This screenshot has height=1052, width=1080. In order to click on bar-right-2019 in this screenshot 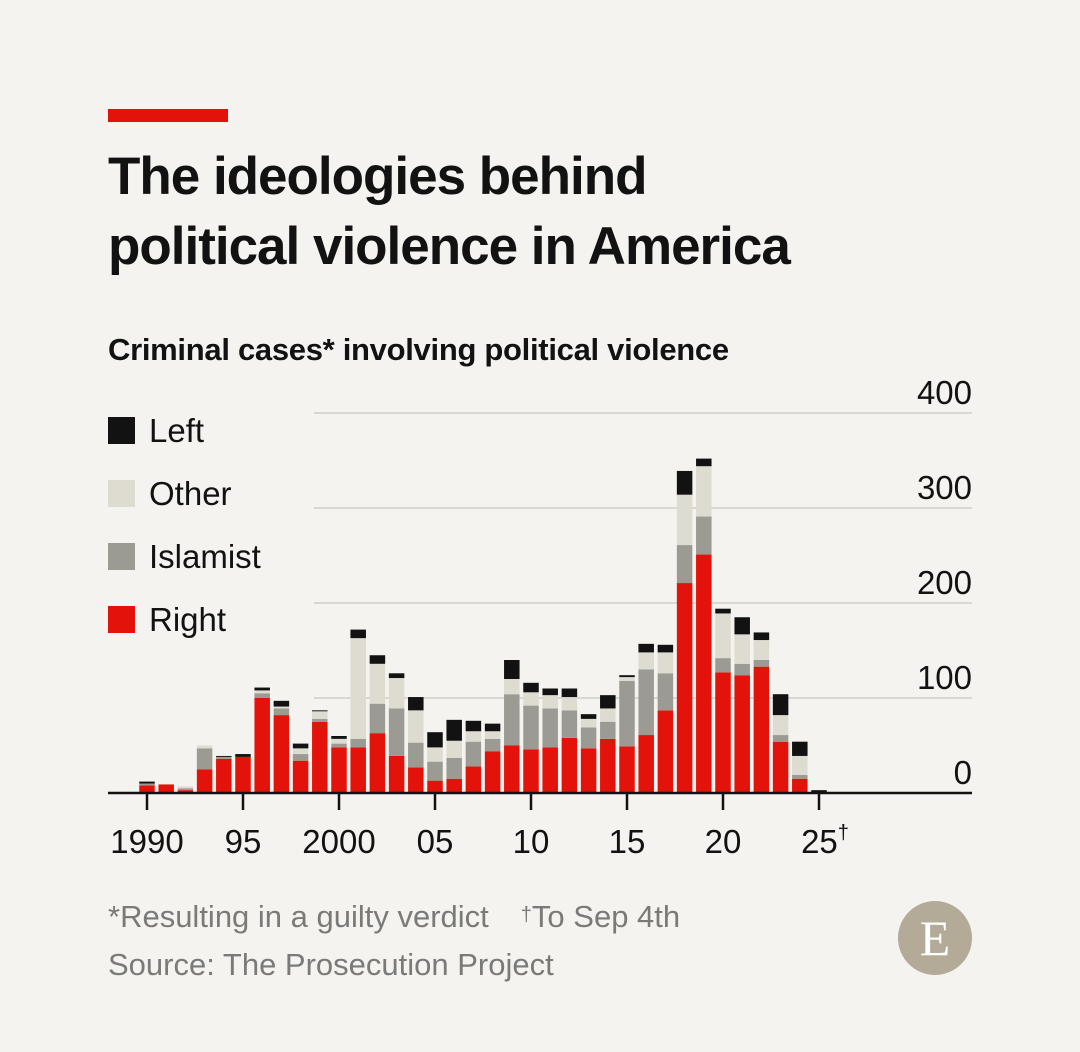, I will do `click(704, 673)`.